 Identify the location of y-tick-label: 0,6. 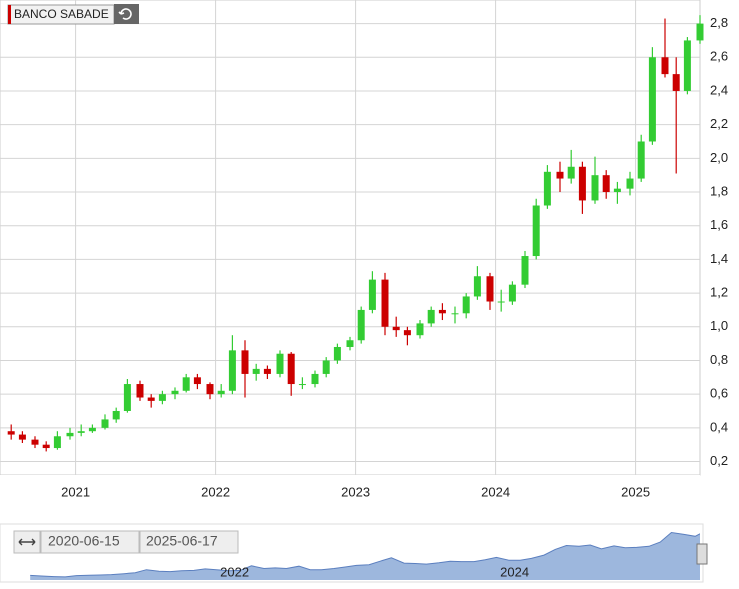
(719, 393).